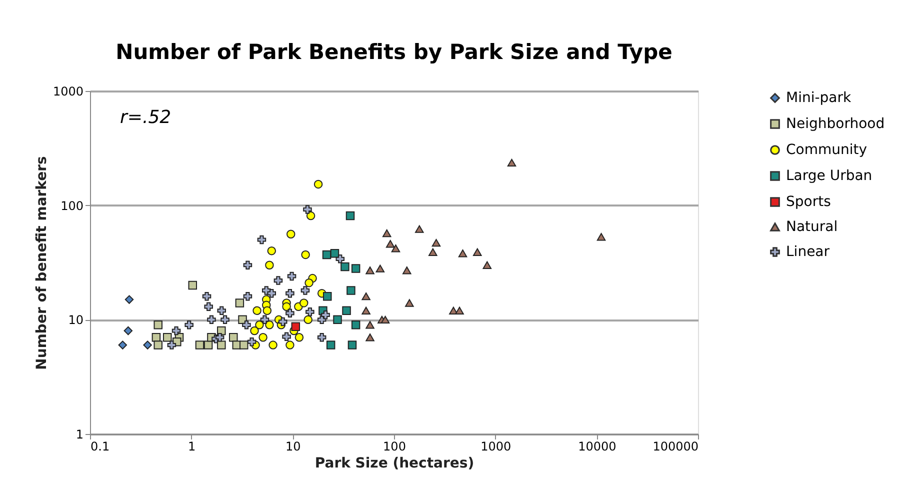 Image resolution: width=901 pixels, height=498 pixels. What do you see at coordinates (829, 176) in the screenshot?
I see `legend-label: Large Urban` at bounding box center [829, 176].